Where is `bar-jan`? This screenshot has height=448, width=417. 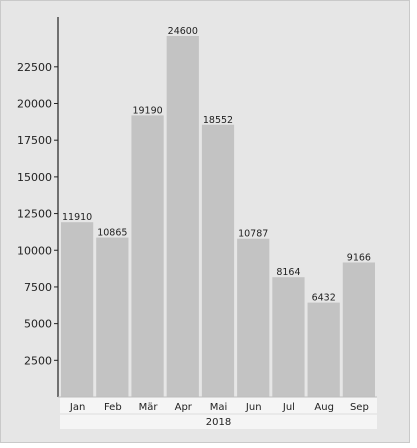
bar-jan is located at coordinates (77, 309).